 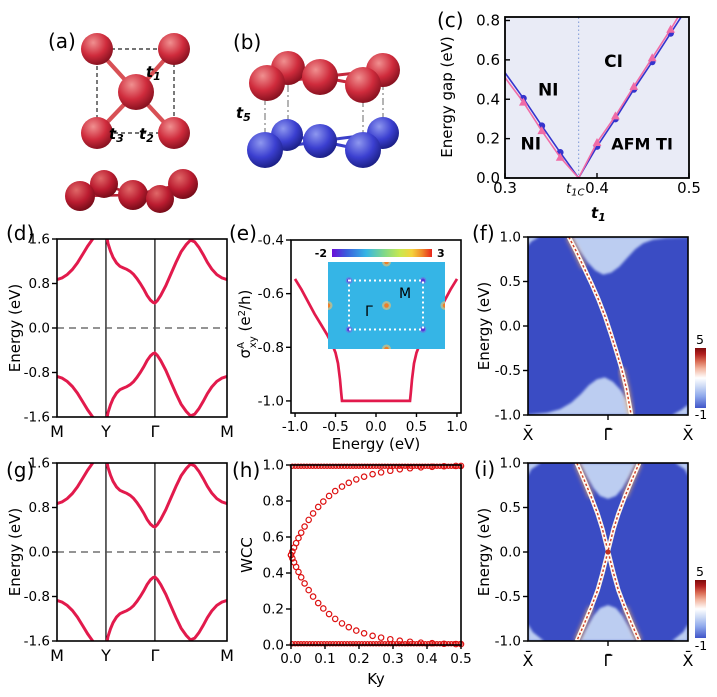 I want to click on x-tick-label: -0.5, so click(x=335, y=427).